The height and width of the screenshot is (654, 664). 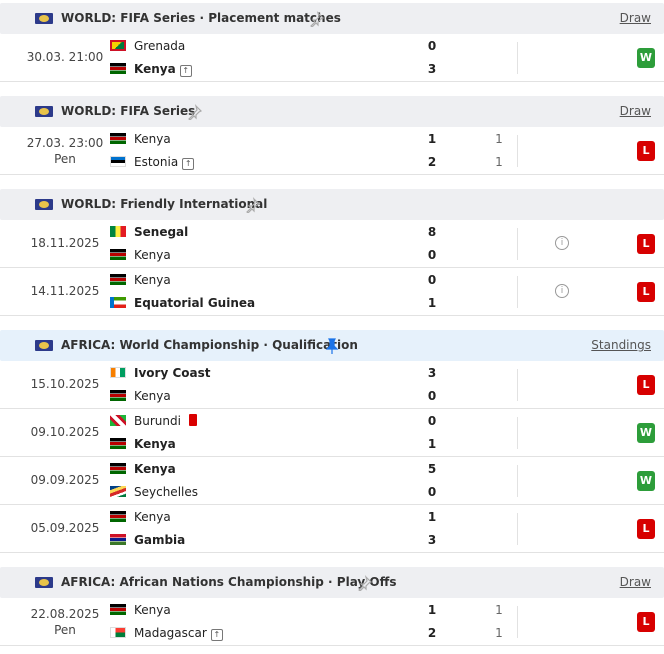 I want to click on team: Grenada 0, so click(x=320, y=46).